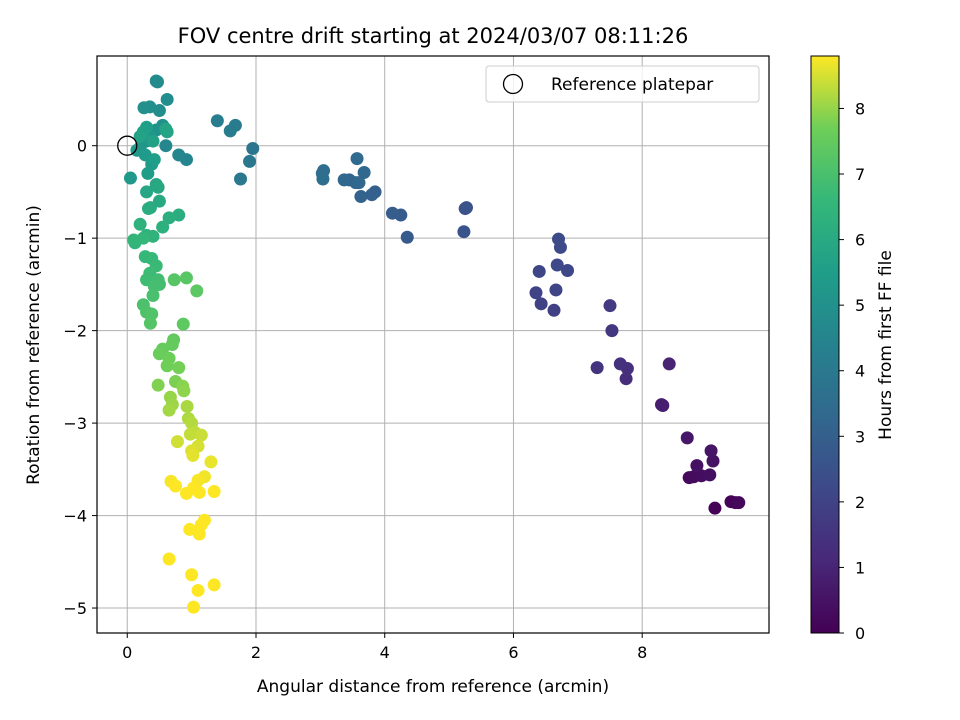  I want to click on legend-box, so click(622, 84).